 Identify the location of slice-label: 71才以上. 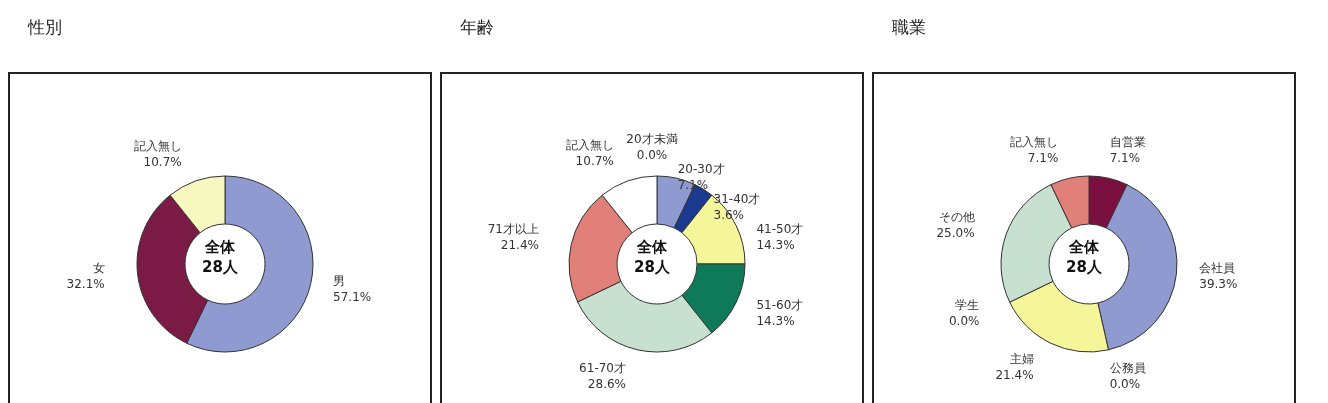
(513, 228).